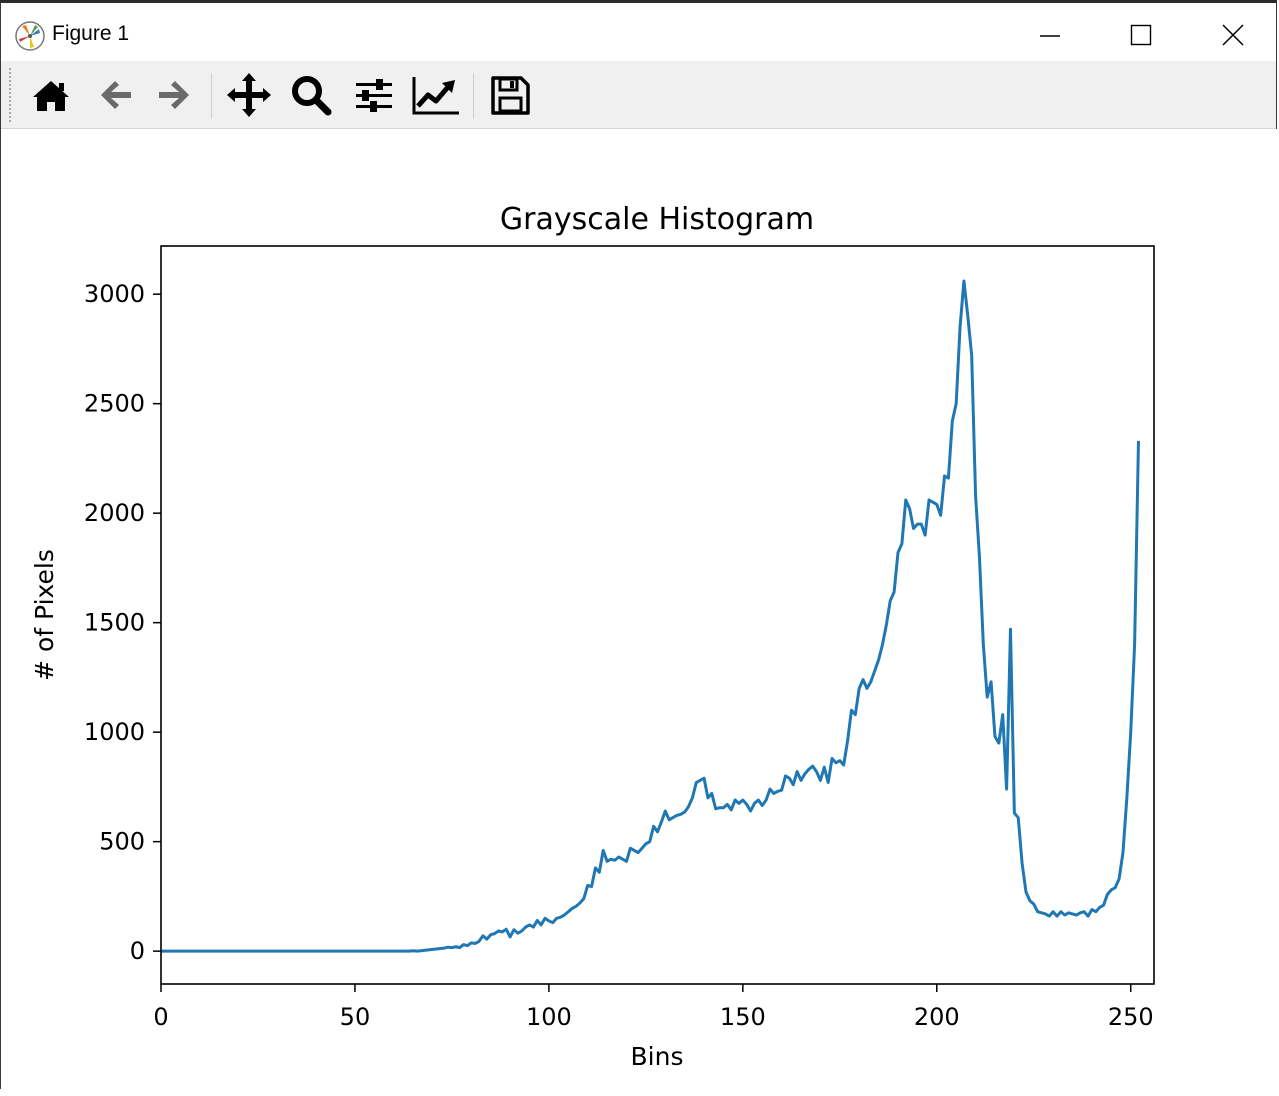 The width and height of the screenshot is (1279, 1096). I want to click on move-icon, so click(249, 95).